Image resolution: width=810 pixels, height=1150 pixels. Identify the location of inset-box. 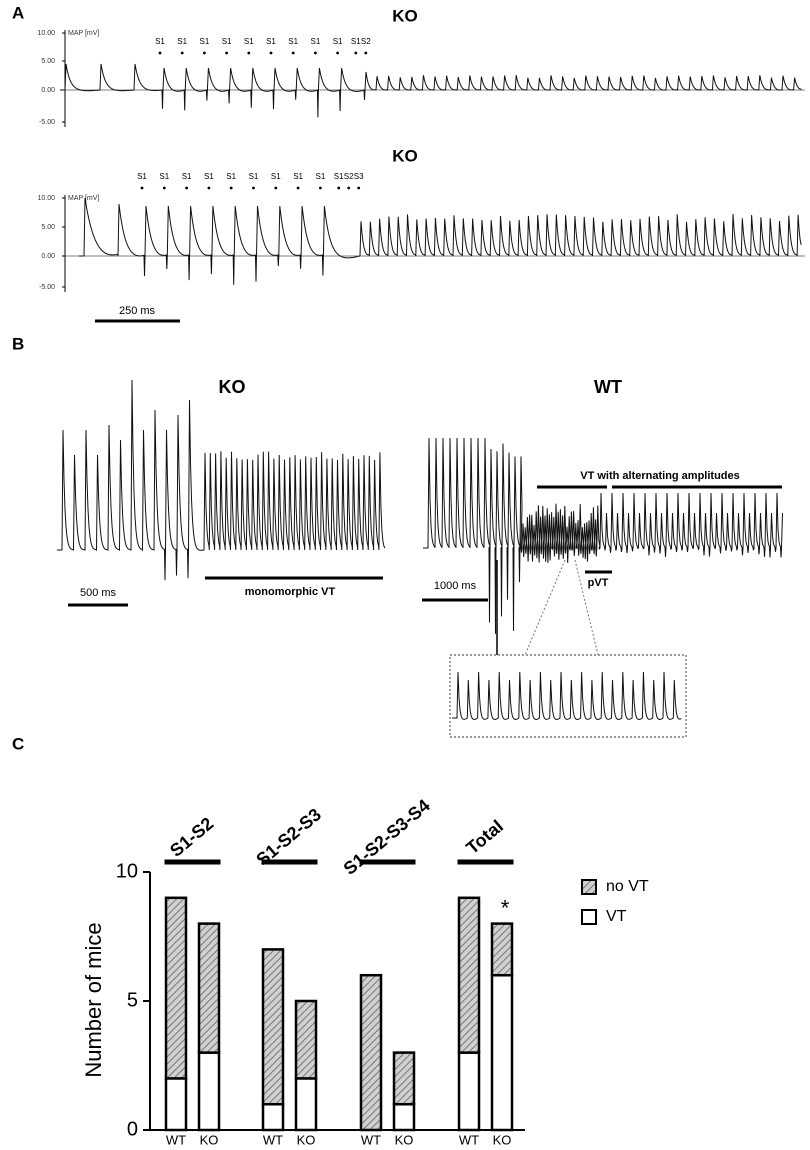
(568, 696).